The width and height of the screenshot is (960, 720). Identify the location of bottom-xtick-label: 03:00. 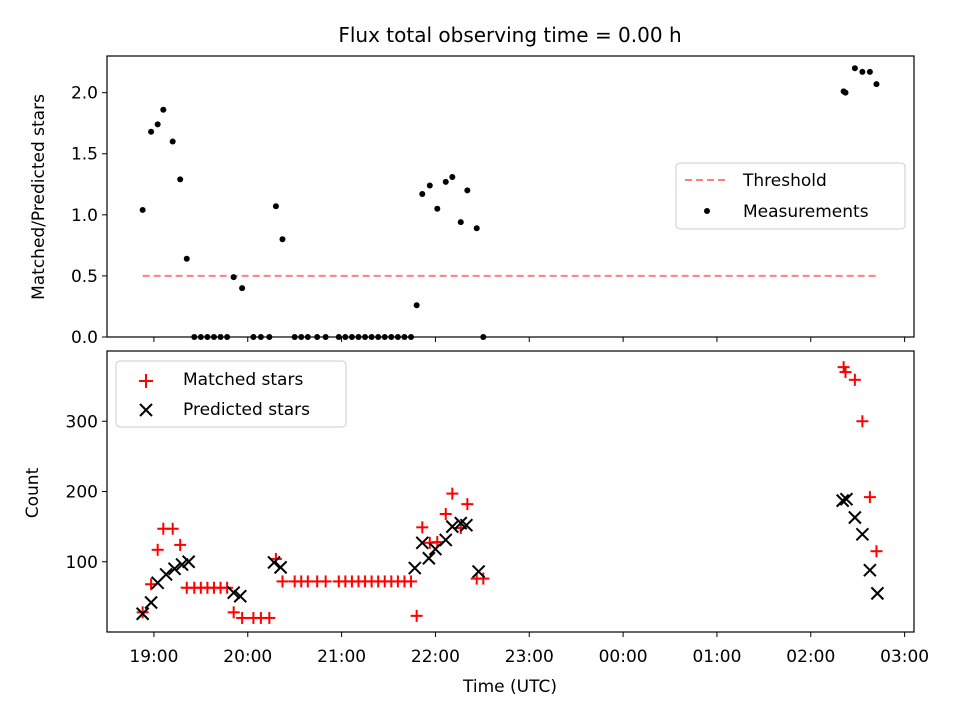
(904, 657).